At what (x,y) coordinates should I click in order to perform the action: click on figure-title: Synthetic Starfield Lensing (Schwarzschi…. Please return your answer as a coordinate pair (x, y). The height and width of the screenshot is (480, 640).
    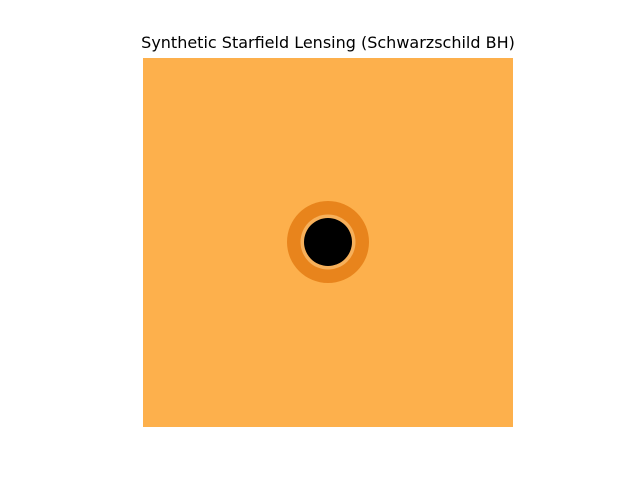
    Looking at the image, I should click on (328, 42).